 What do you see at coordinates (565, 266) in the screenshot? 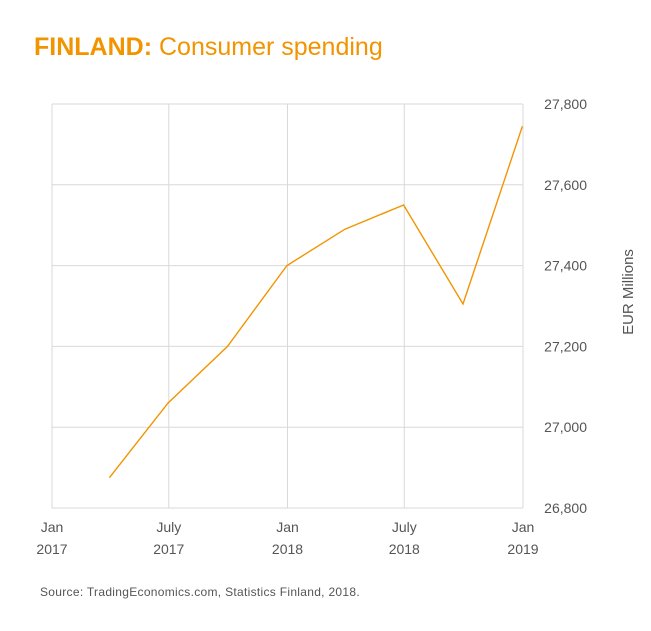
I see `y-tick-label: 27,400` at bounding box center [565, 266].